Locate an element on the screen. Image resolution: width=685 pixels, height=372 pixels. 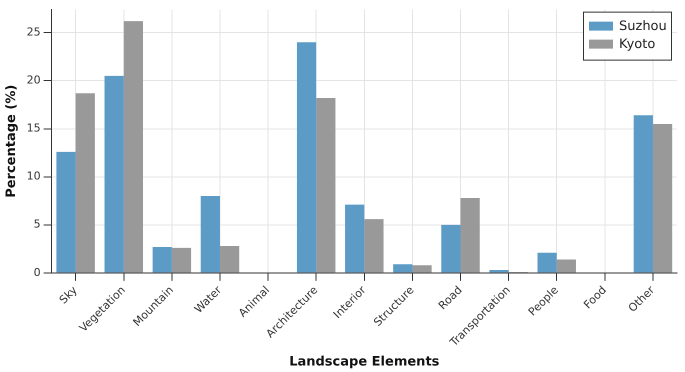
y-tick-label: 25 is located at coordinates (33, 32).